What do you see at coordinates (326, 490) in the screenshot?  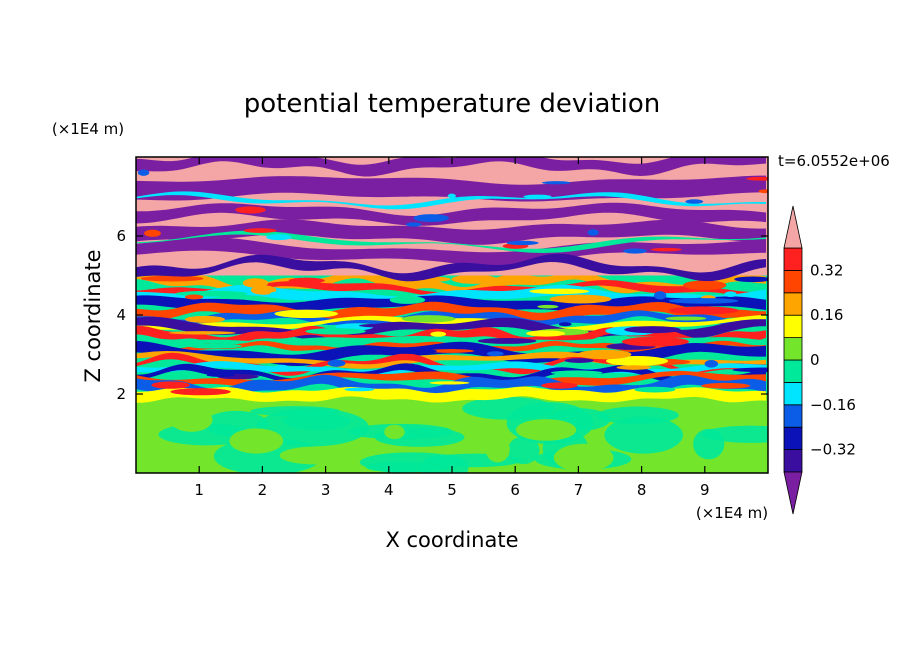 I see `x-tick-label: 3` at bounding box center [326, 490].